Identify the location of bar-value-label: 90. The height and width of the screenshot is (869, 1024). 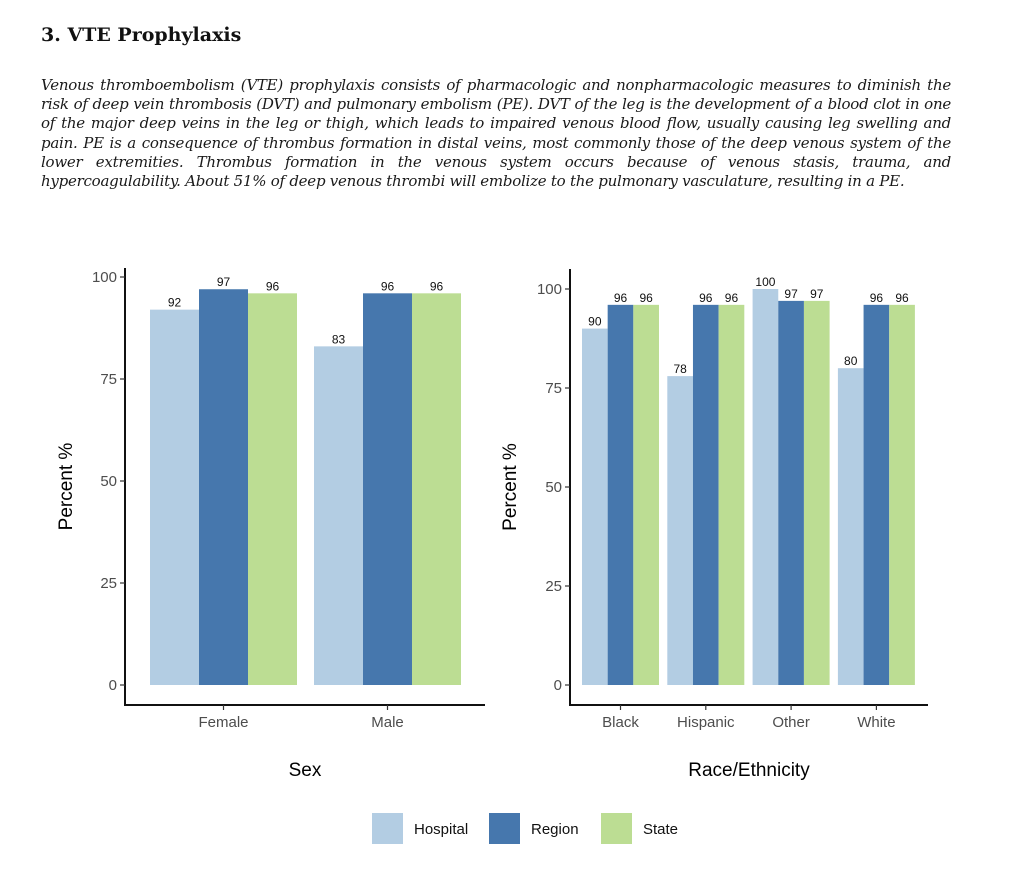
(595, 322).